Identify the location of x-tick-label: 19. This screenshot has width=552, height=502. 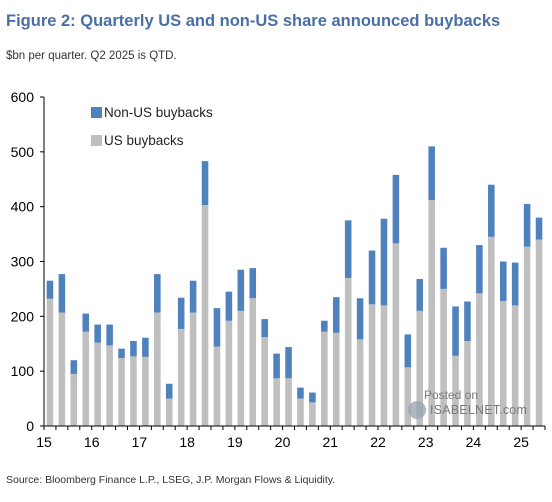
(235, 442).